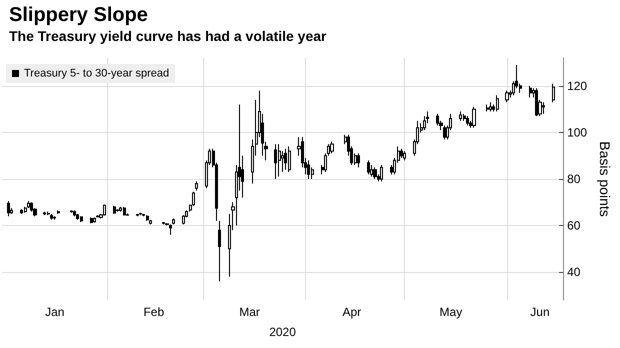  Describe the element at coordinates (168, 36) in the screenshot. I see `chart-subtitle: The Treasury yield curve has had a volatile year` at that location.